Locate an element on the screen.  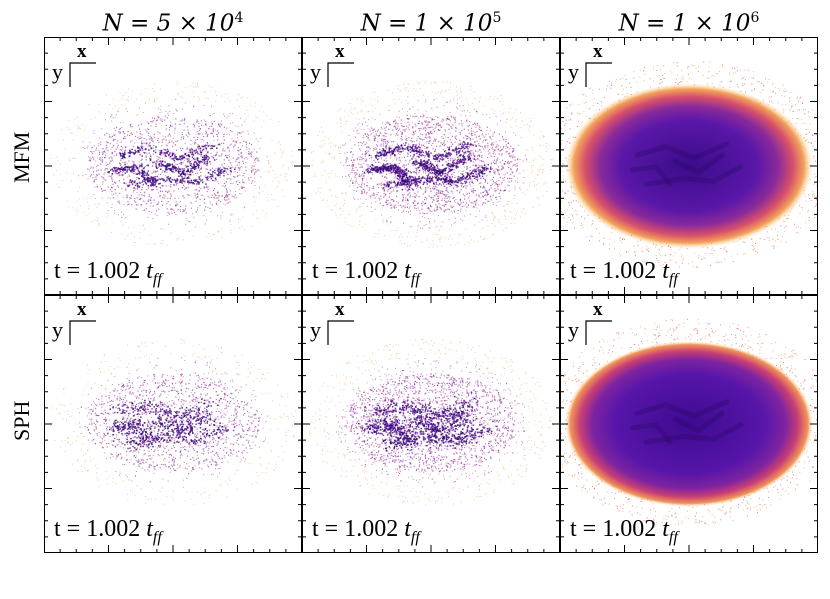
axis-indicator is located at coordinates (82, 74).